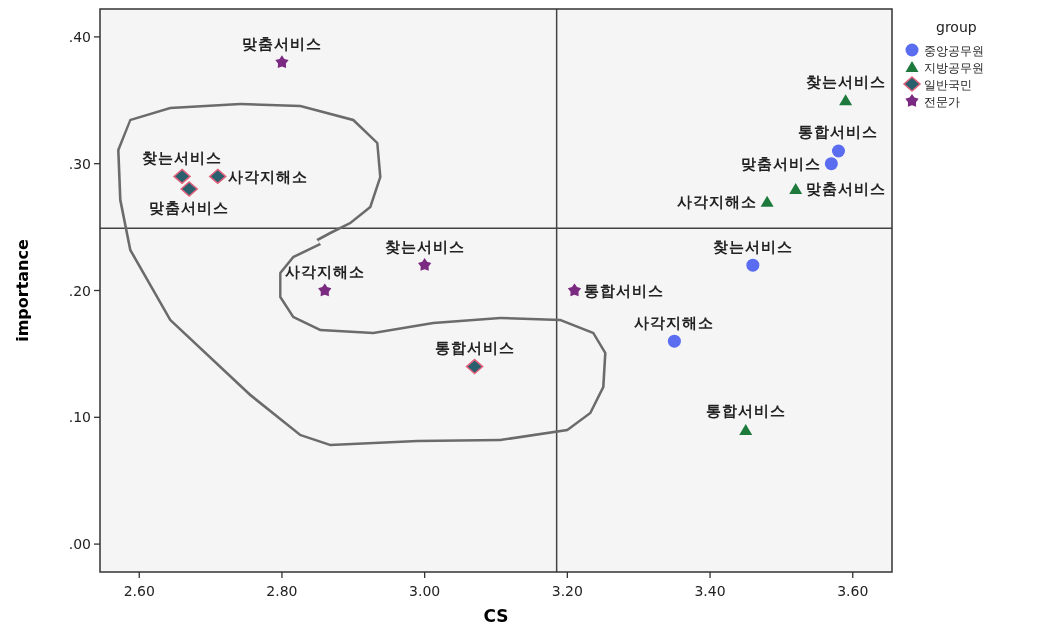  Describe the element at coordinates (853, 591) in the screenshot. I see `x-tick-label: 3.60` at that location.